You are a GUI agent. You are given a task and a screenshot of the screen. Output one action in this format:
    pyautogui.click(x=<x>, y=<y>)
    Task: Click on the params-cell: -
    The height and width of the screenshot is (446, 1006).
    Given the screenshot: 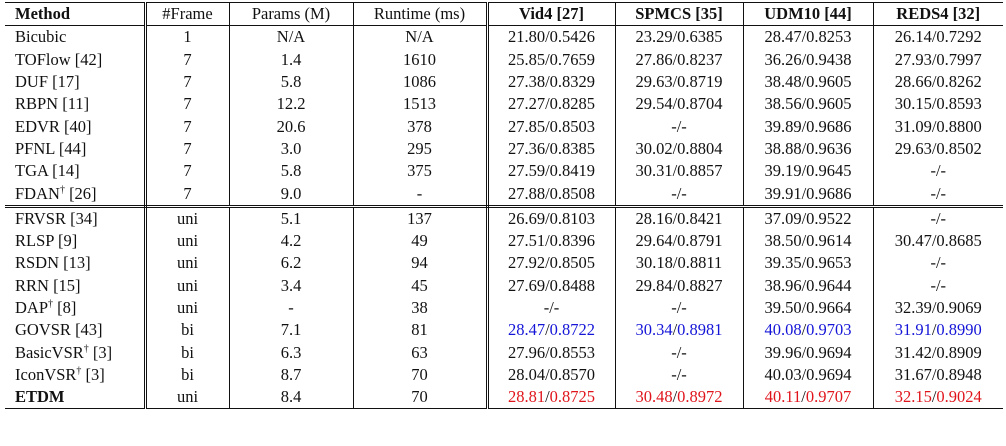 What is the action you would take?
    pyautogui.click(x=291, y=308)
    